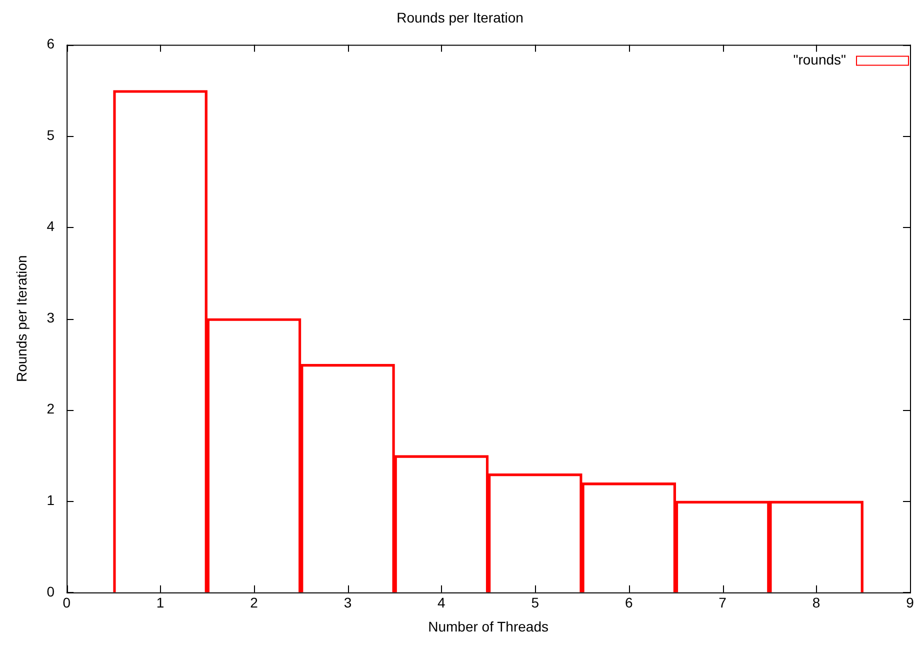 Image resolution: width=918 pixels, height=650 pixels. What do you see at coordinates (50, 317) in the screenshot?
I see `y-tick-label: 3` at bounding box center [50, 317].